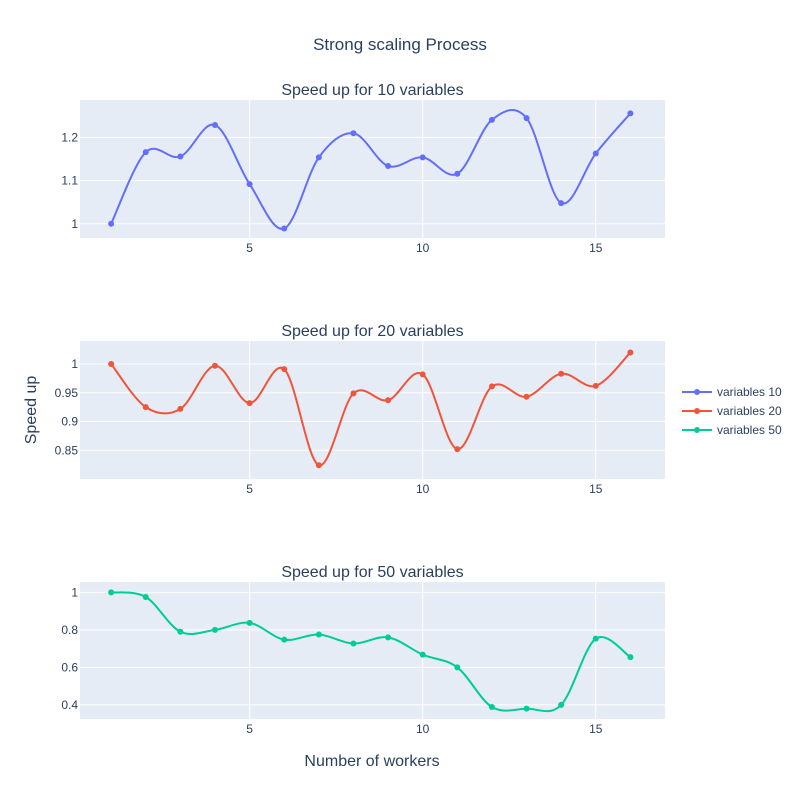  I want to click on y-tick-label: 0.85, so click(67, 450).